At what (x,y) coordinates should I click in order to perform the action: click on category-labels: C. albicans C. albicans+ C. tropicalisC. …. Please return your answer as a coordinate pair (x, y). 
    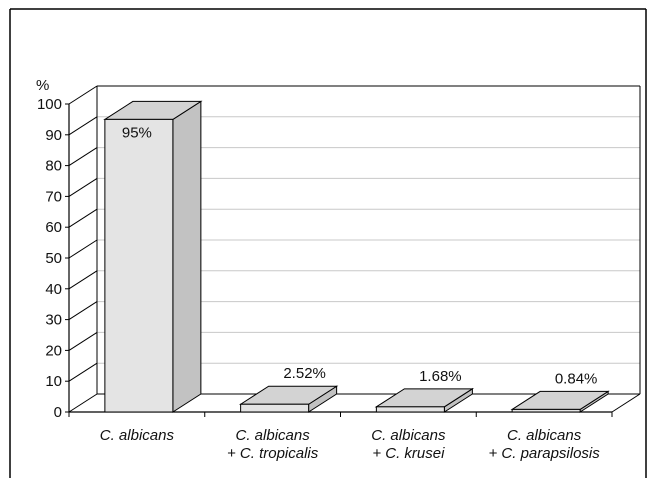
    Looking at the image, I should click on (350, 444).